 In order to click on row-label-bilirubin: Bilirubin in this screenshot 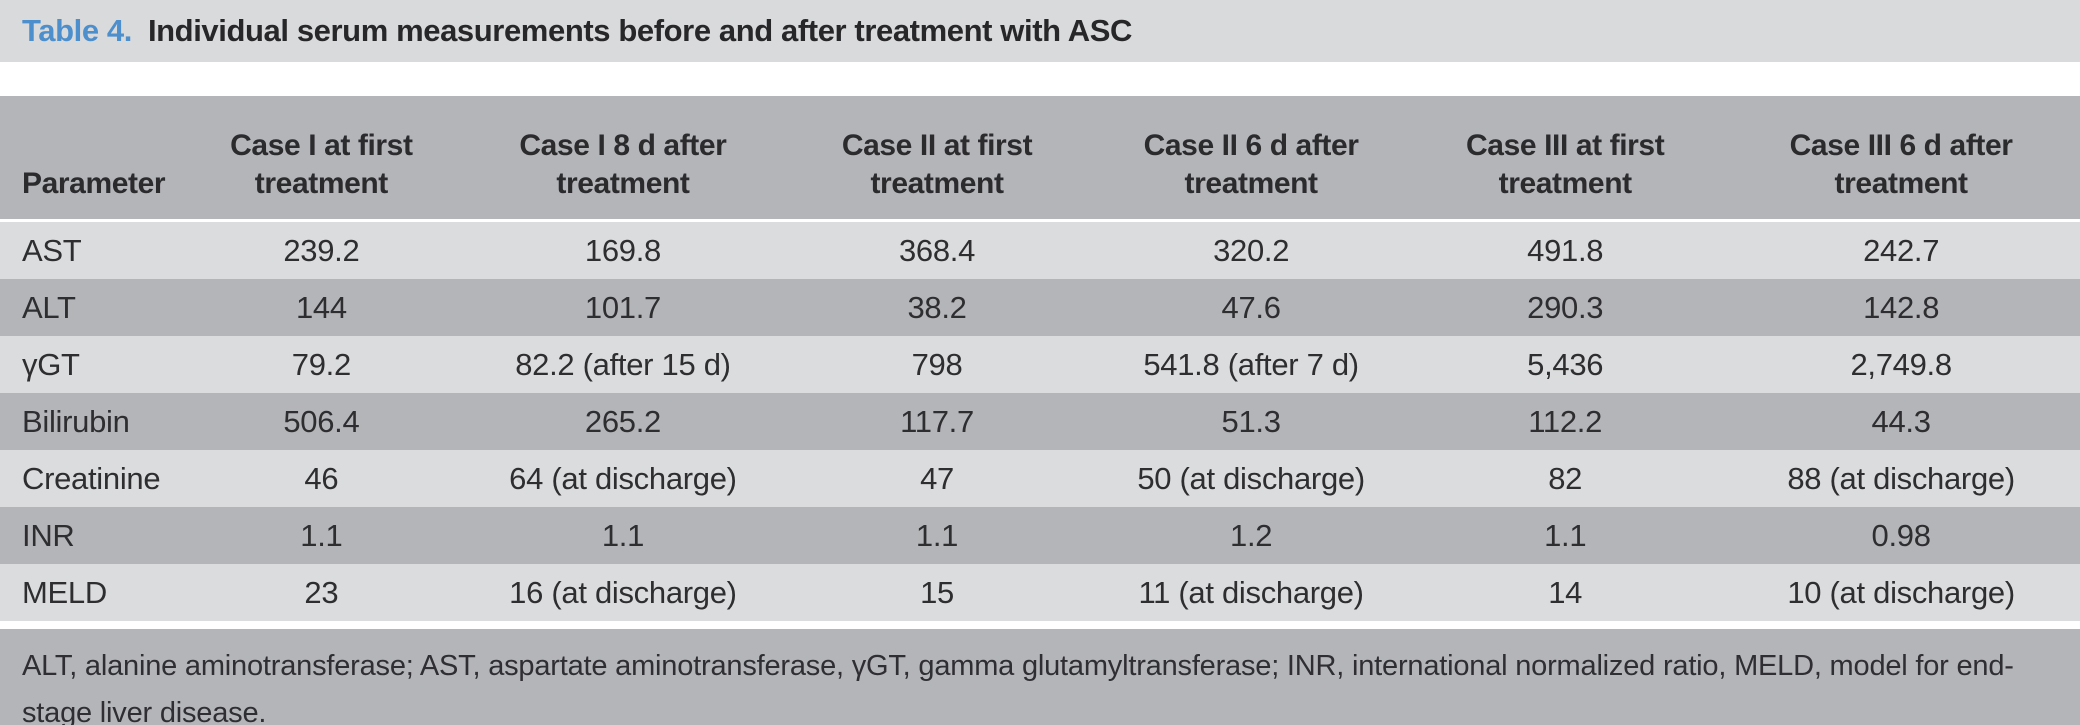, I will do `click(88, 421)`.